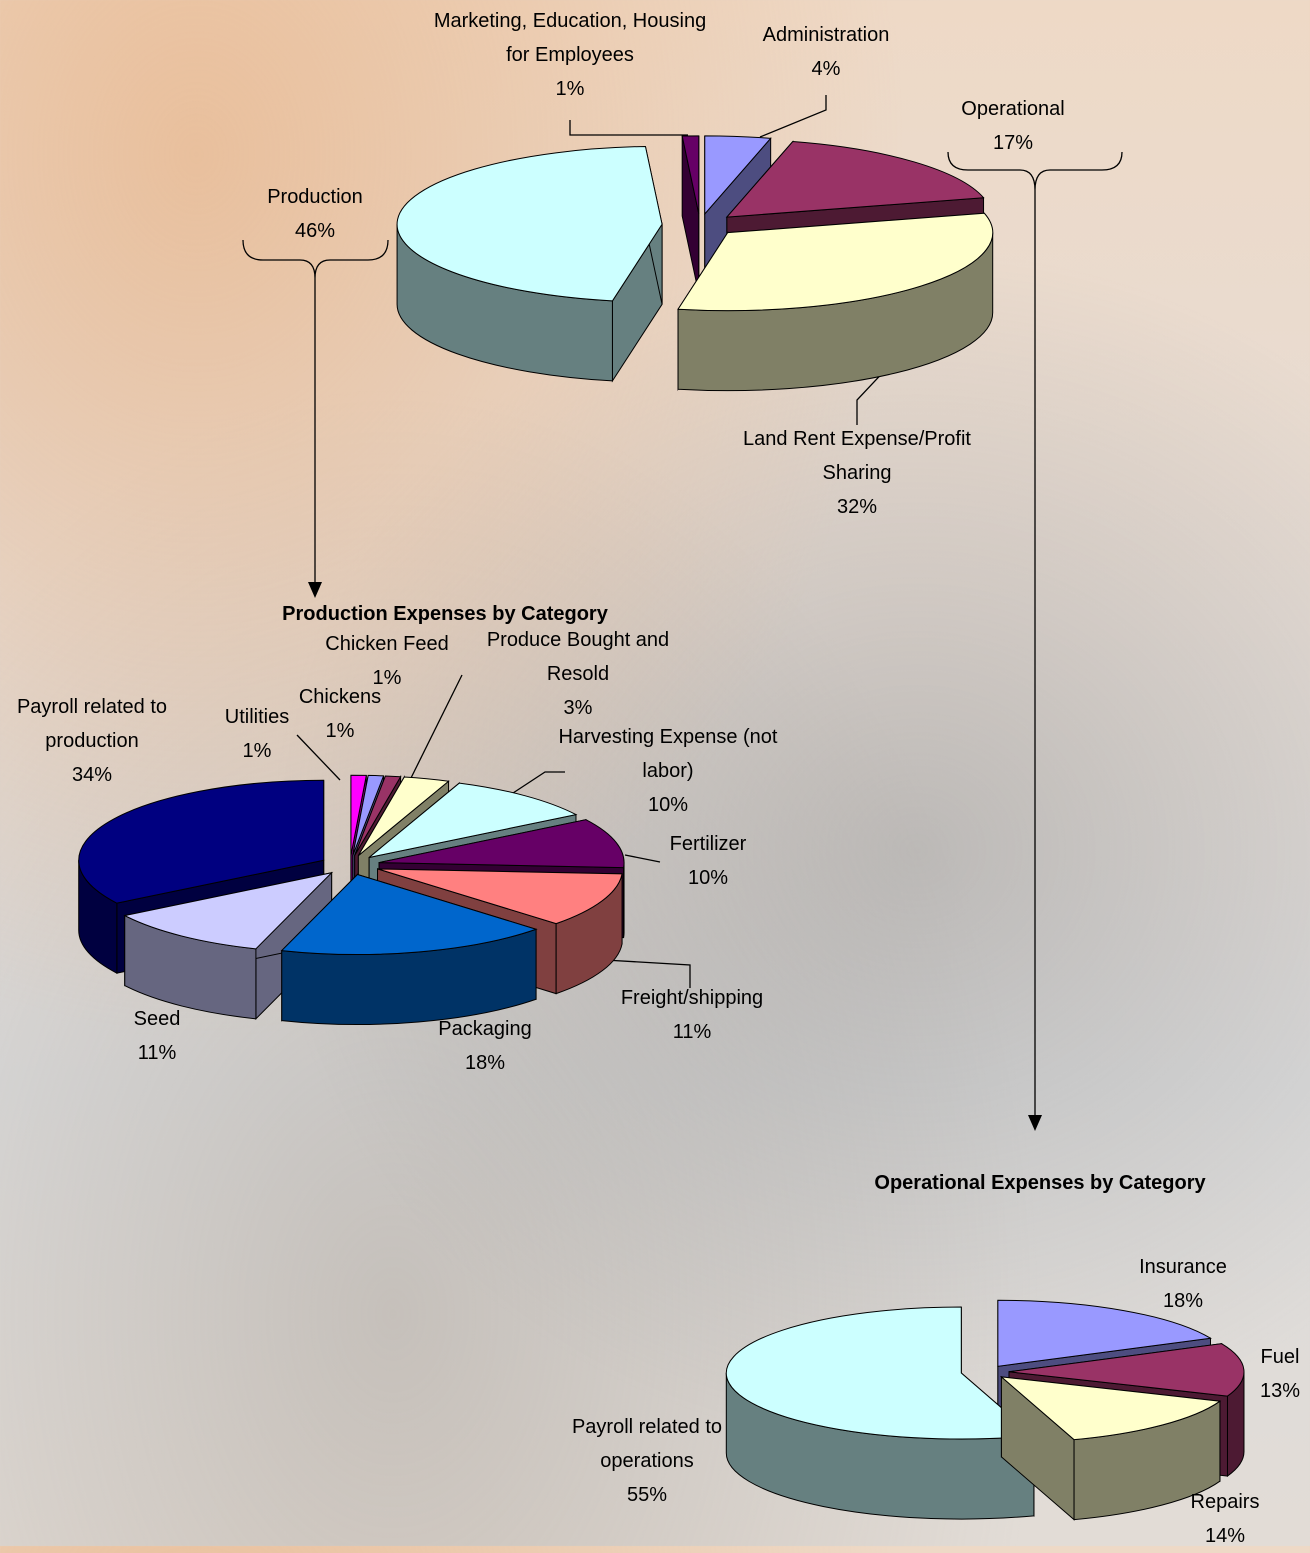 The image size is (1310, 1553). What do you see at coordinates (1039, 1183) in the screenshot?
I see `chart-title: Operational Expenses by Category` at bounding box center [1039, 1183].